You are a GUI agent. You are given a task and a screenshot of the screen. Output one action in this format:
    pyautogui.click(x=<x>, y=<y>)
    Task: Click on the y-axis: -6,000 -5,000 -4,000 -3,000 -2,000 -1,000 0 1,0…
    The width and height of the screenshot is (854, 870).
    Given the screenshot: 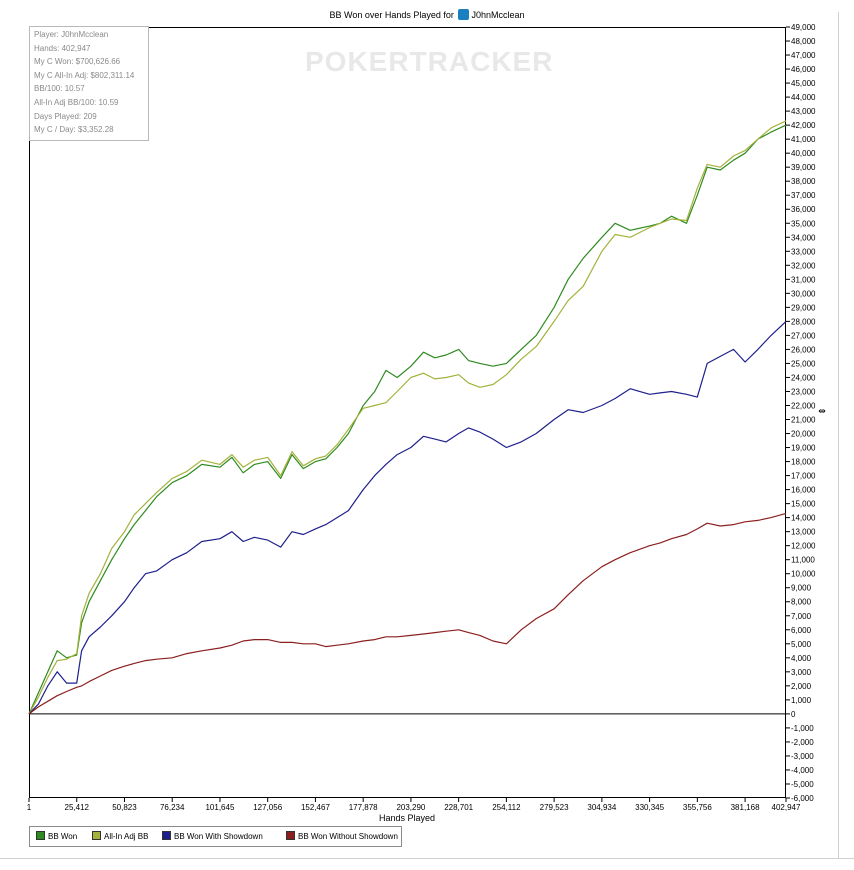 What is the action you would take?
    pyautogui.click(x=801, y=413)
    